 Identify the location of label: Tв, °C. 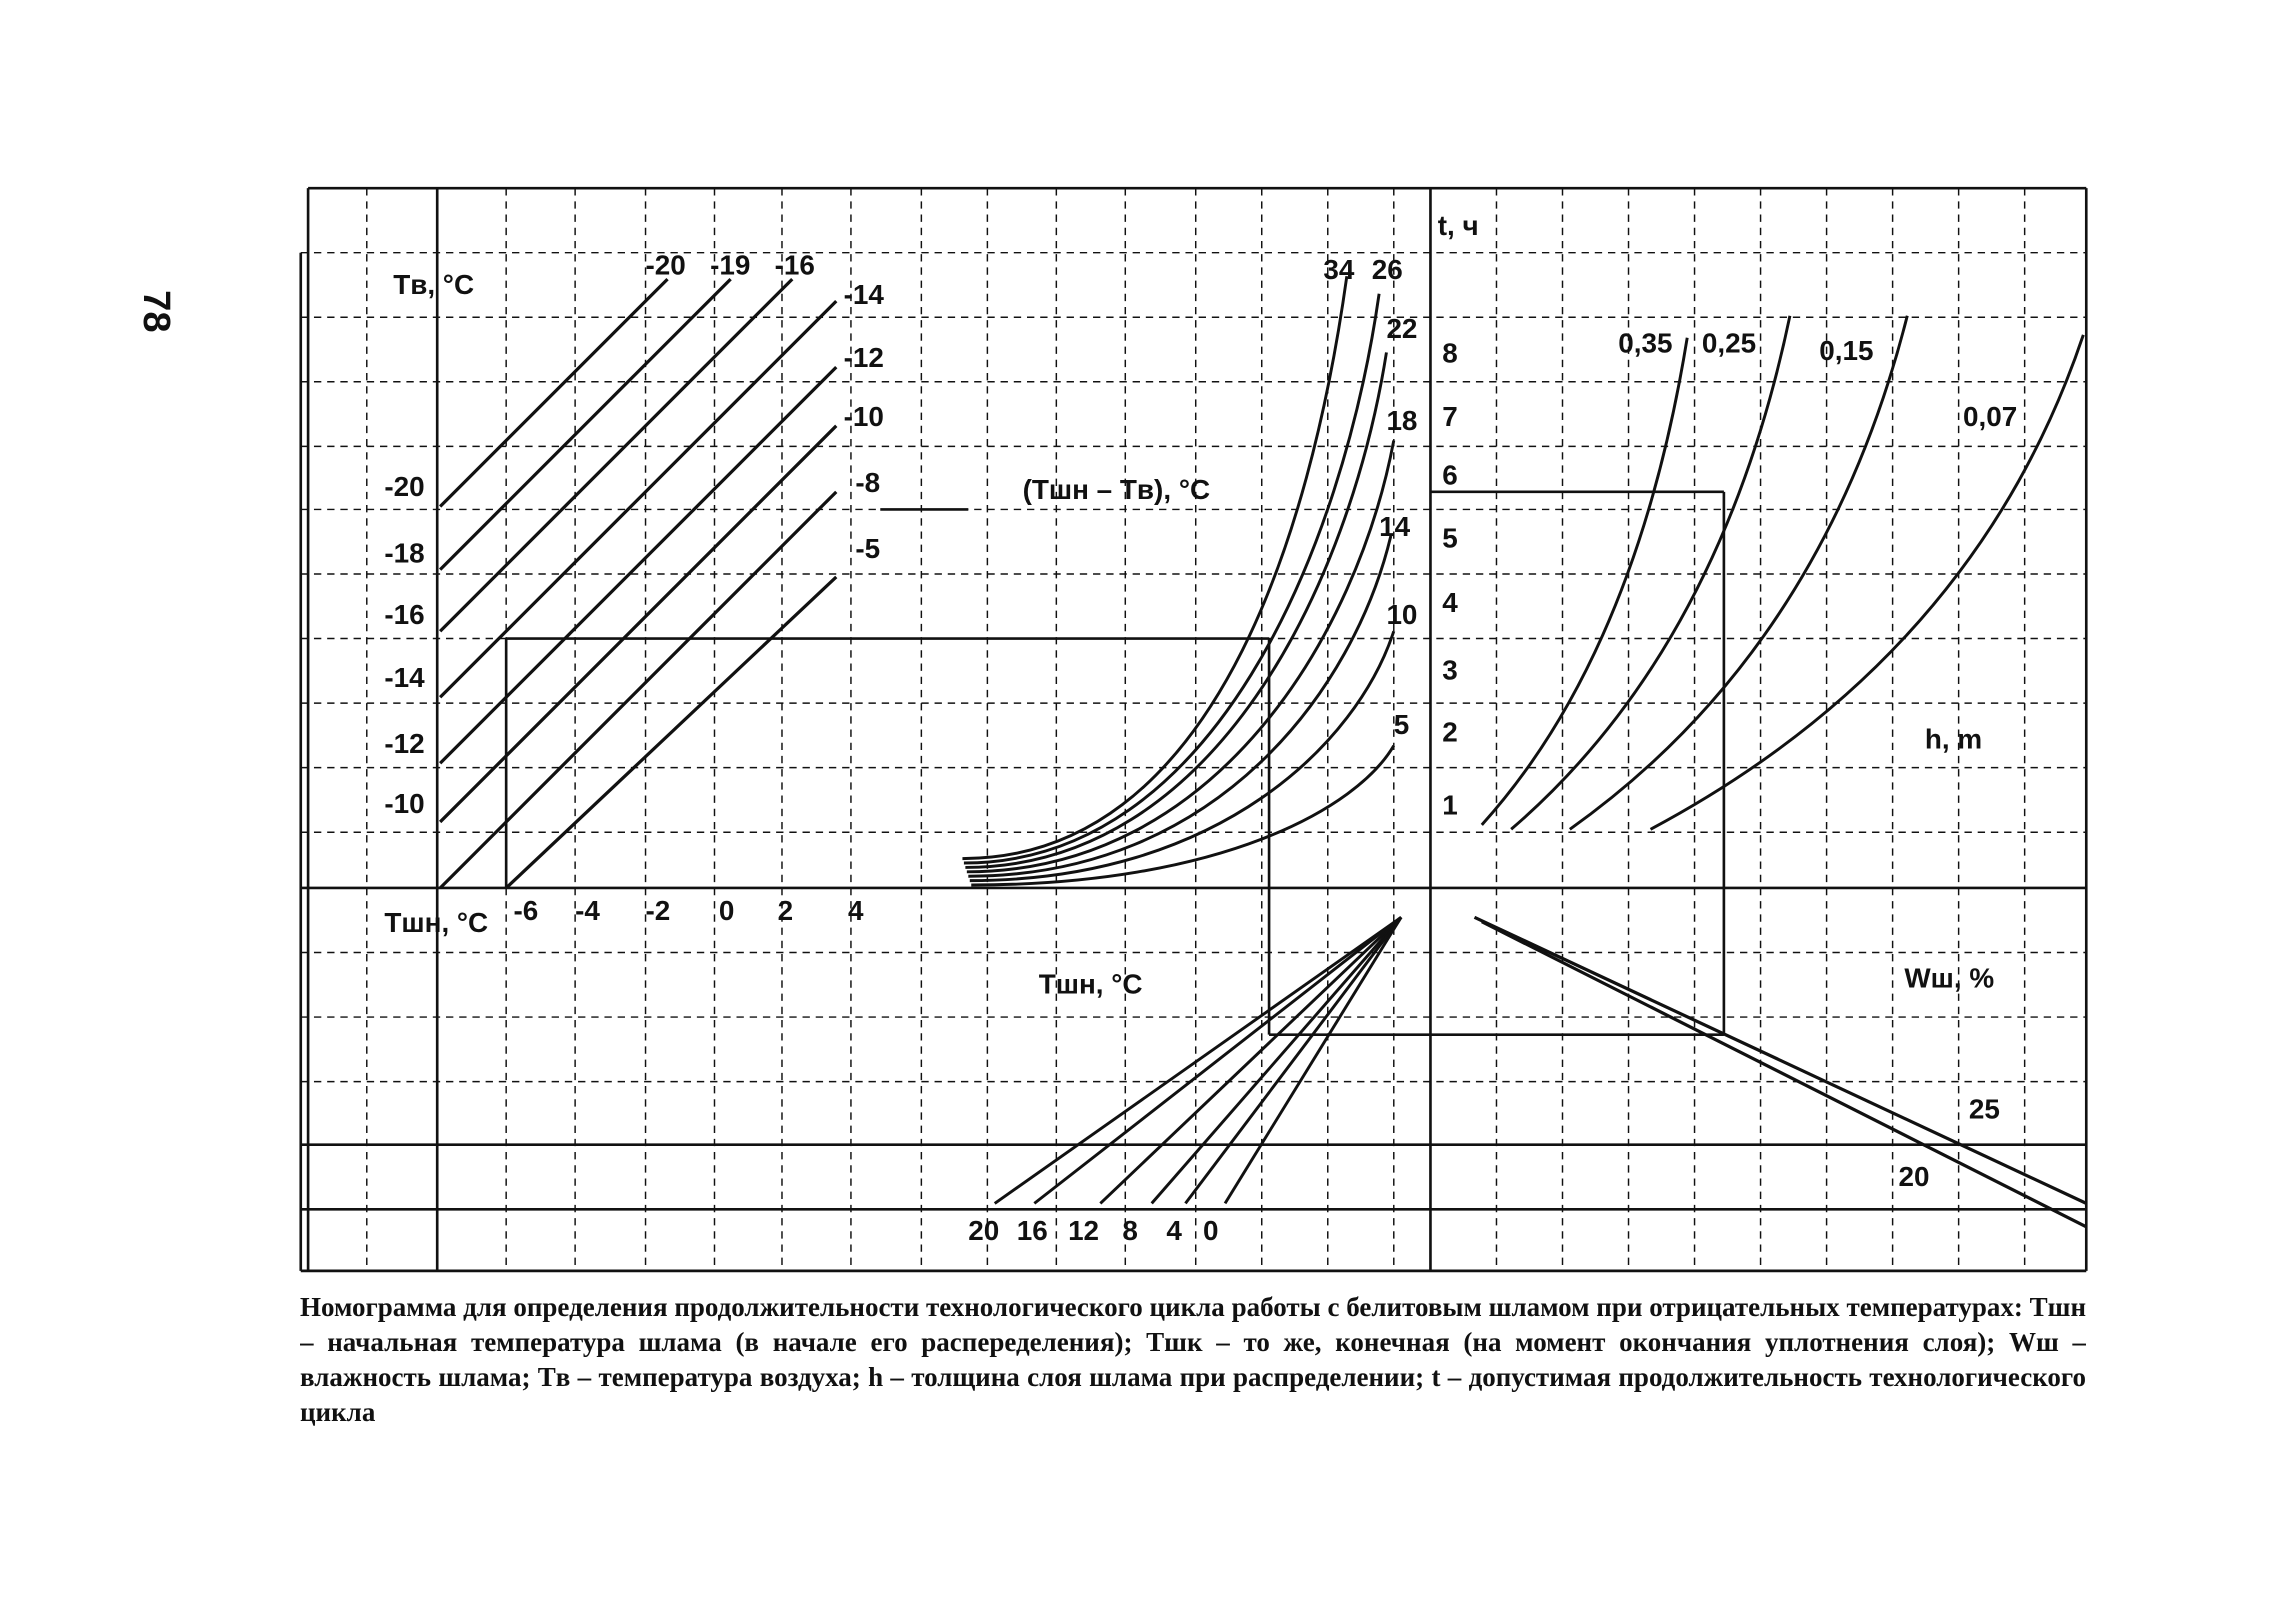
(433, 284).